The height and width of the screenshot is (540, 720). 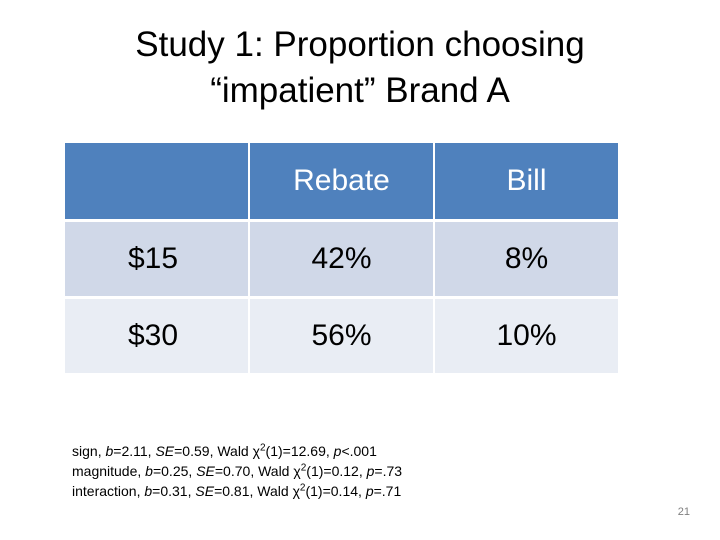 What do you see at coordinates (157, 259) in the screenshot?
I see `row-label-15: $15` at bounding box center [157, 259].